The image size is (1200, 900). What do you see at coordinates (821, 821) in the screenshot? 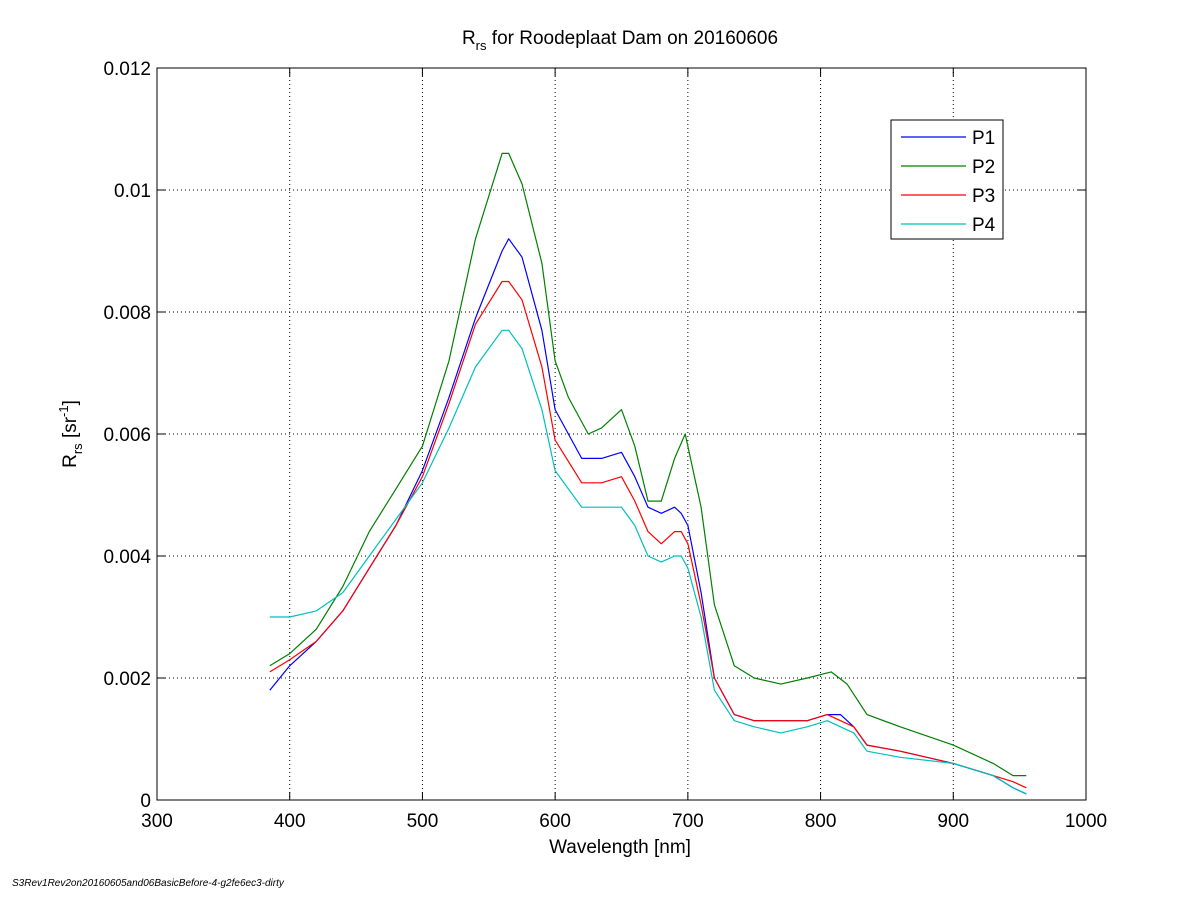
I see `x-tick-label: 800` at bounding box center [821, 821].